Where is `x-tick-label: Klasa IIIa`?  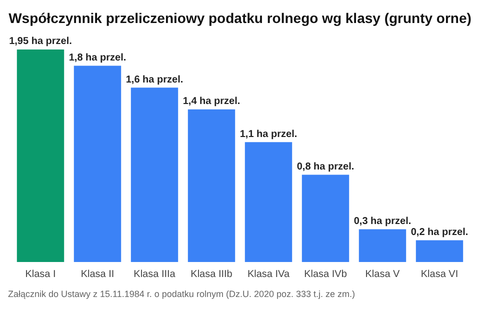 x-tick-label: Klasa IIIa is located at coordinates (155, 274).